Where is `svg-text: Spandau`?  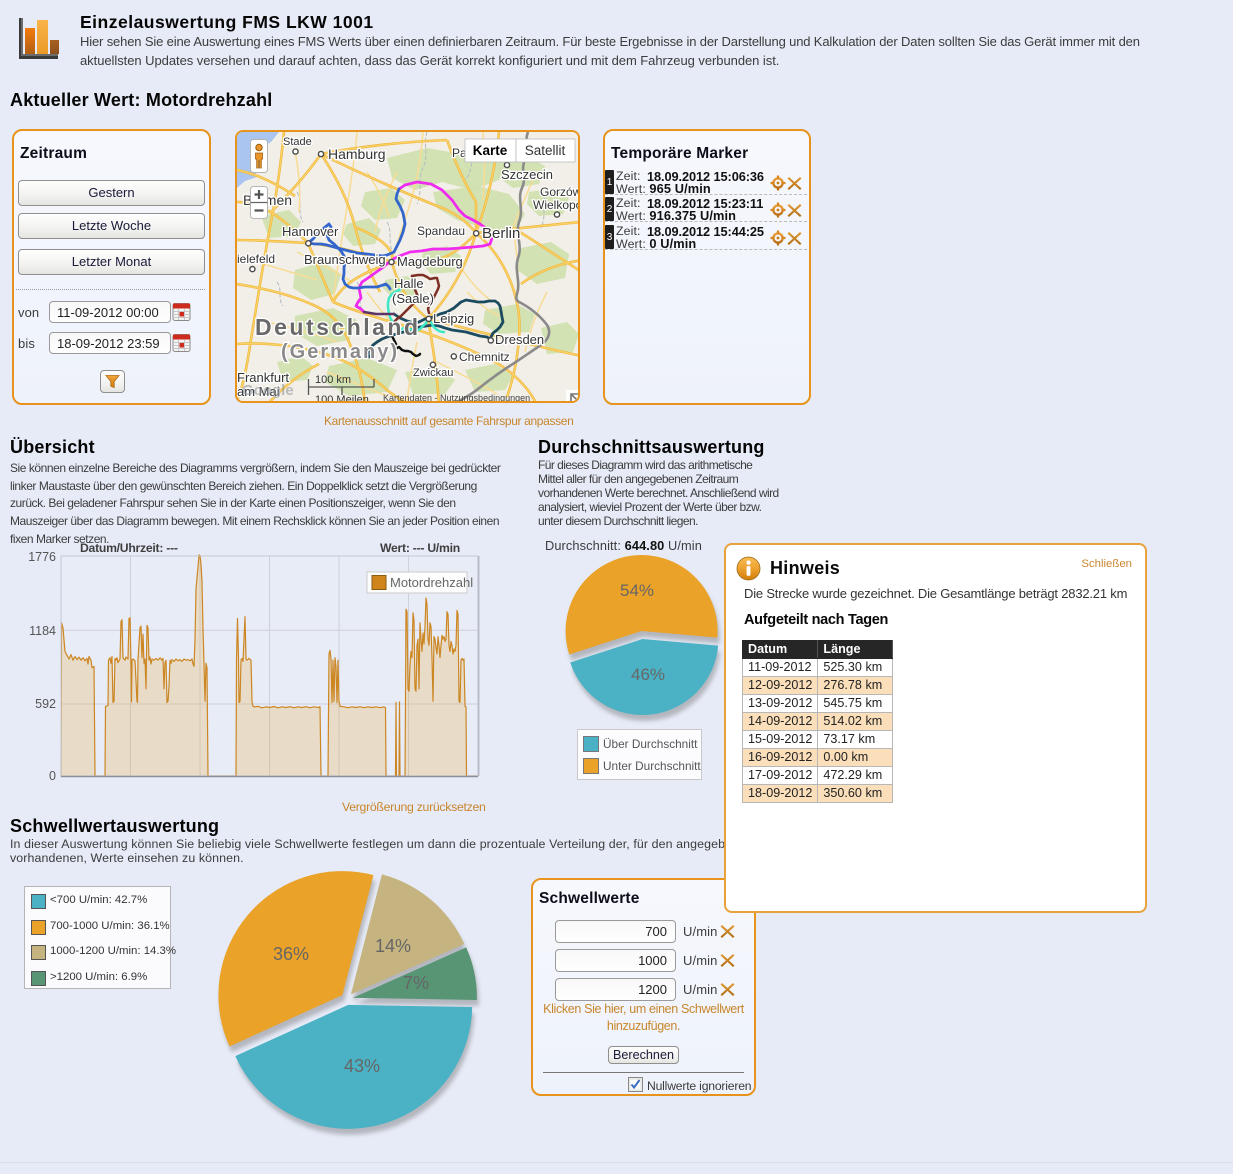 svg-text: Spandau is located at coordinates (441, 231).